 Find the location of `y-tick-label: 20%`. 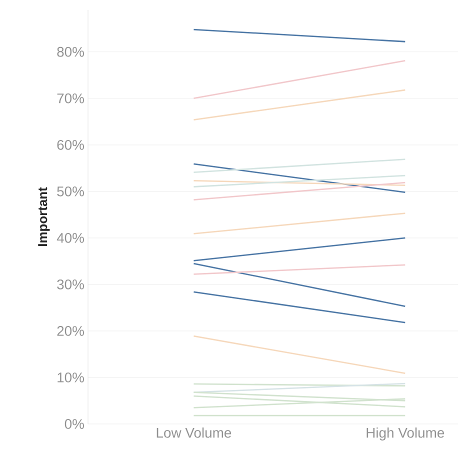

y-tick-label: 20% is located at coordinates (70, 331).